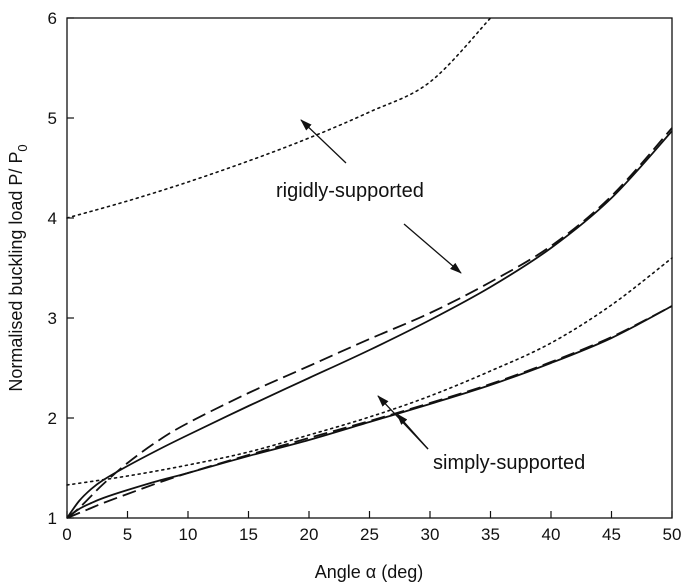  Describe the element at coordinates (52, 18) in the screenshot. I see `y-tick-label: 6` at that location.